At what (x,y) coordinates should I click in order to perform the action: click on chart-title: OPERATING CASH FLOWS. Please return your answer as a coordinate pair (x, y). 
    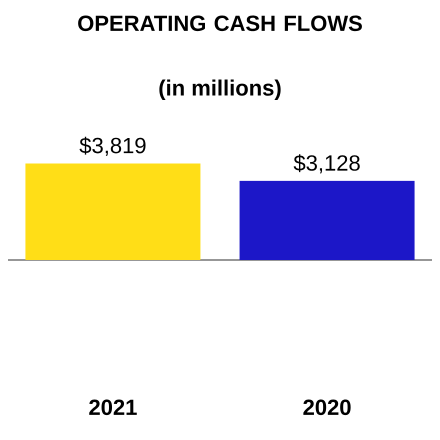
    Looking at the image, I should click on (220, 24).